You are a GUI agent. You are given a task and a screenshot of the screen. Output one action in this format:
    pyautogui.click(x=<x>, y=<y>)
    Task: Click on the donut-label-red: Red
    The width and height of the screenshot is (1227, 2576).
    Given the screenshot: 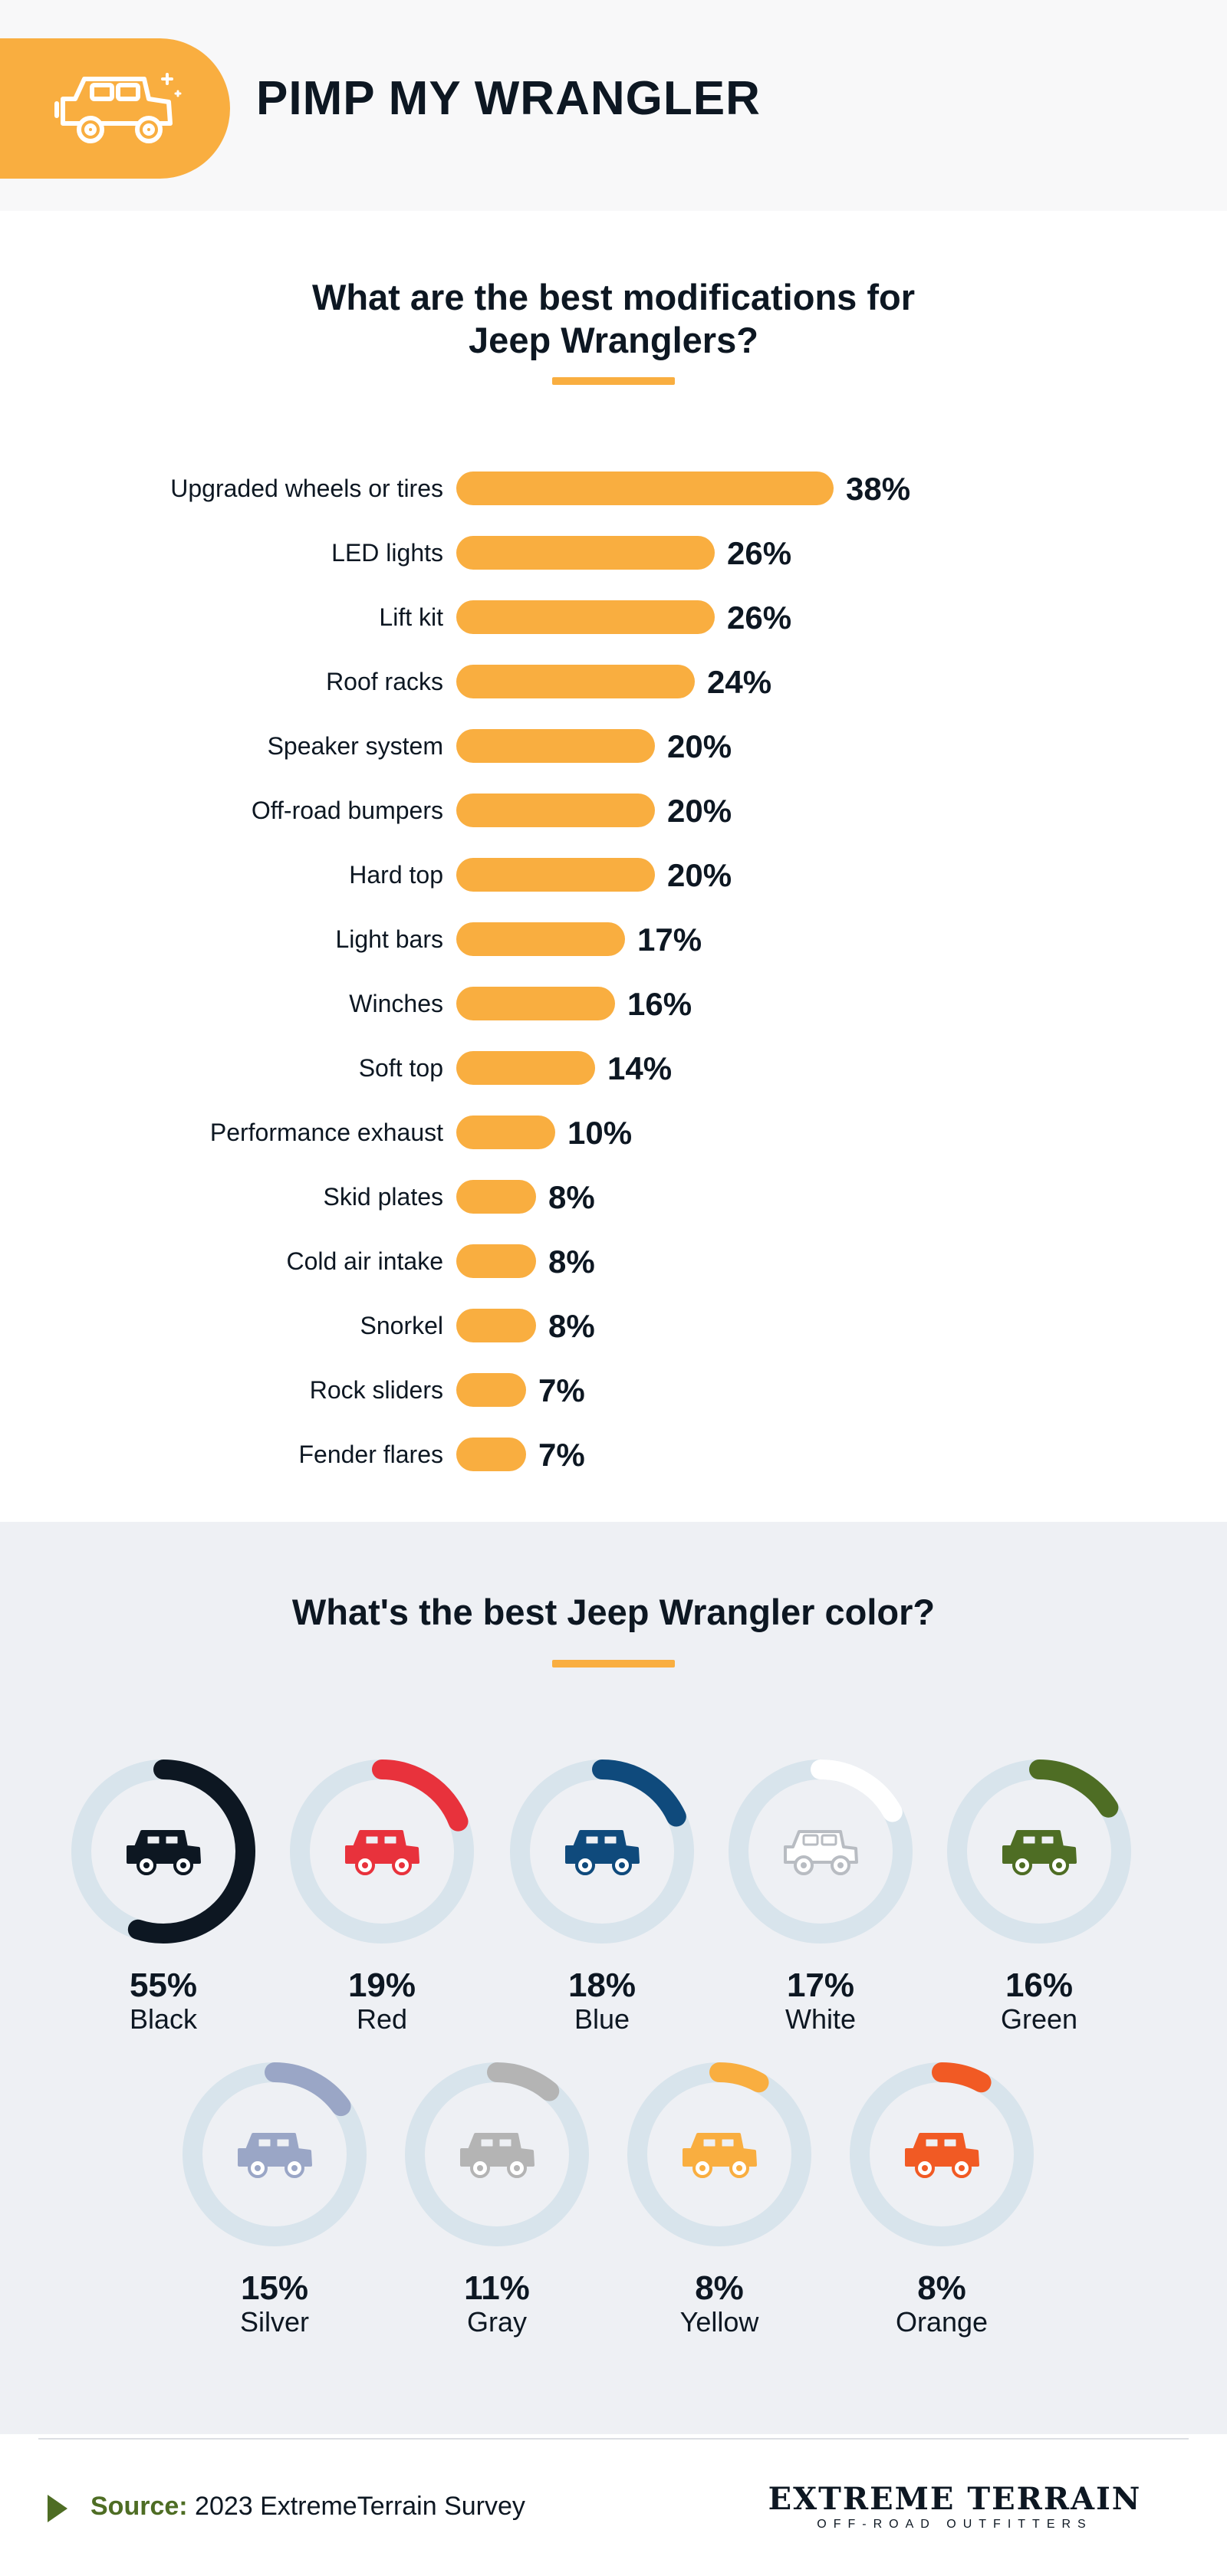 What is the action you would take?
    pyautogui.click(x=382, y=2019)
    